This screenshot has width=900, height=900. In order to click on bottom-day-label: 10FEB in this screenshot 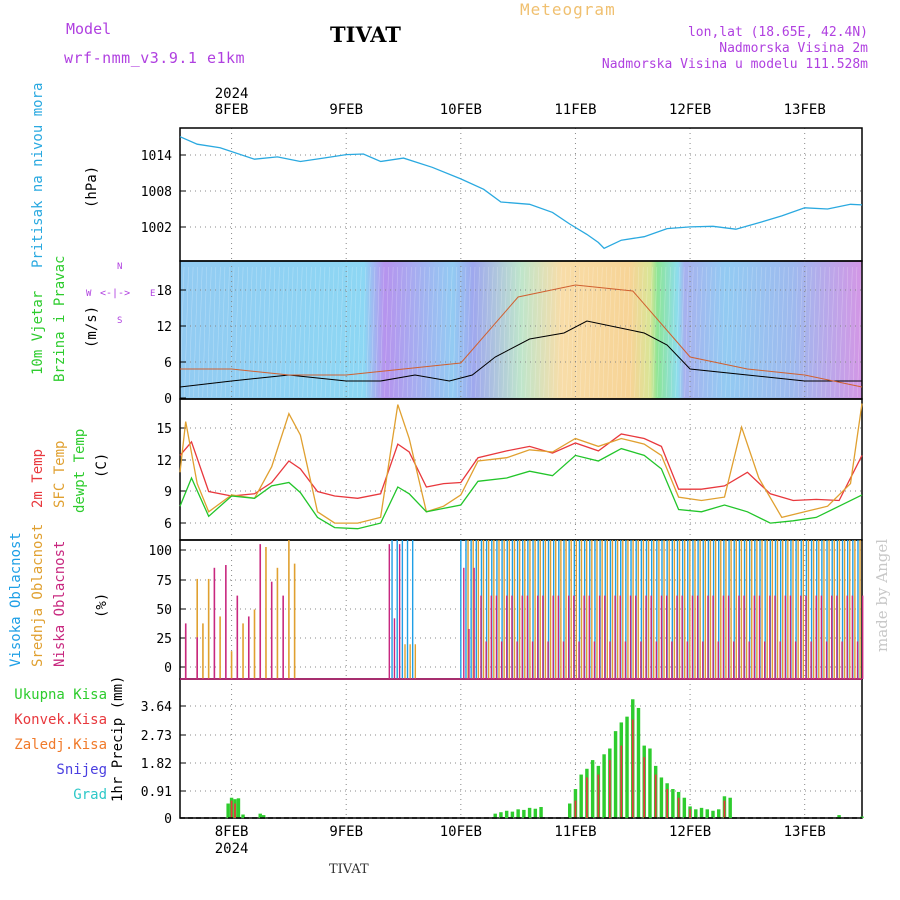, I will do `click(461, 832)`.